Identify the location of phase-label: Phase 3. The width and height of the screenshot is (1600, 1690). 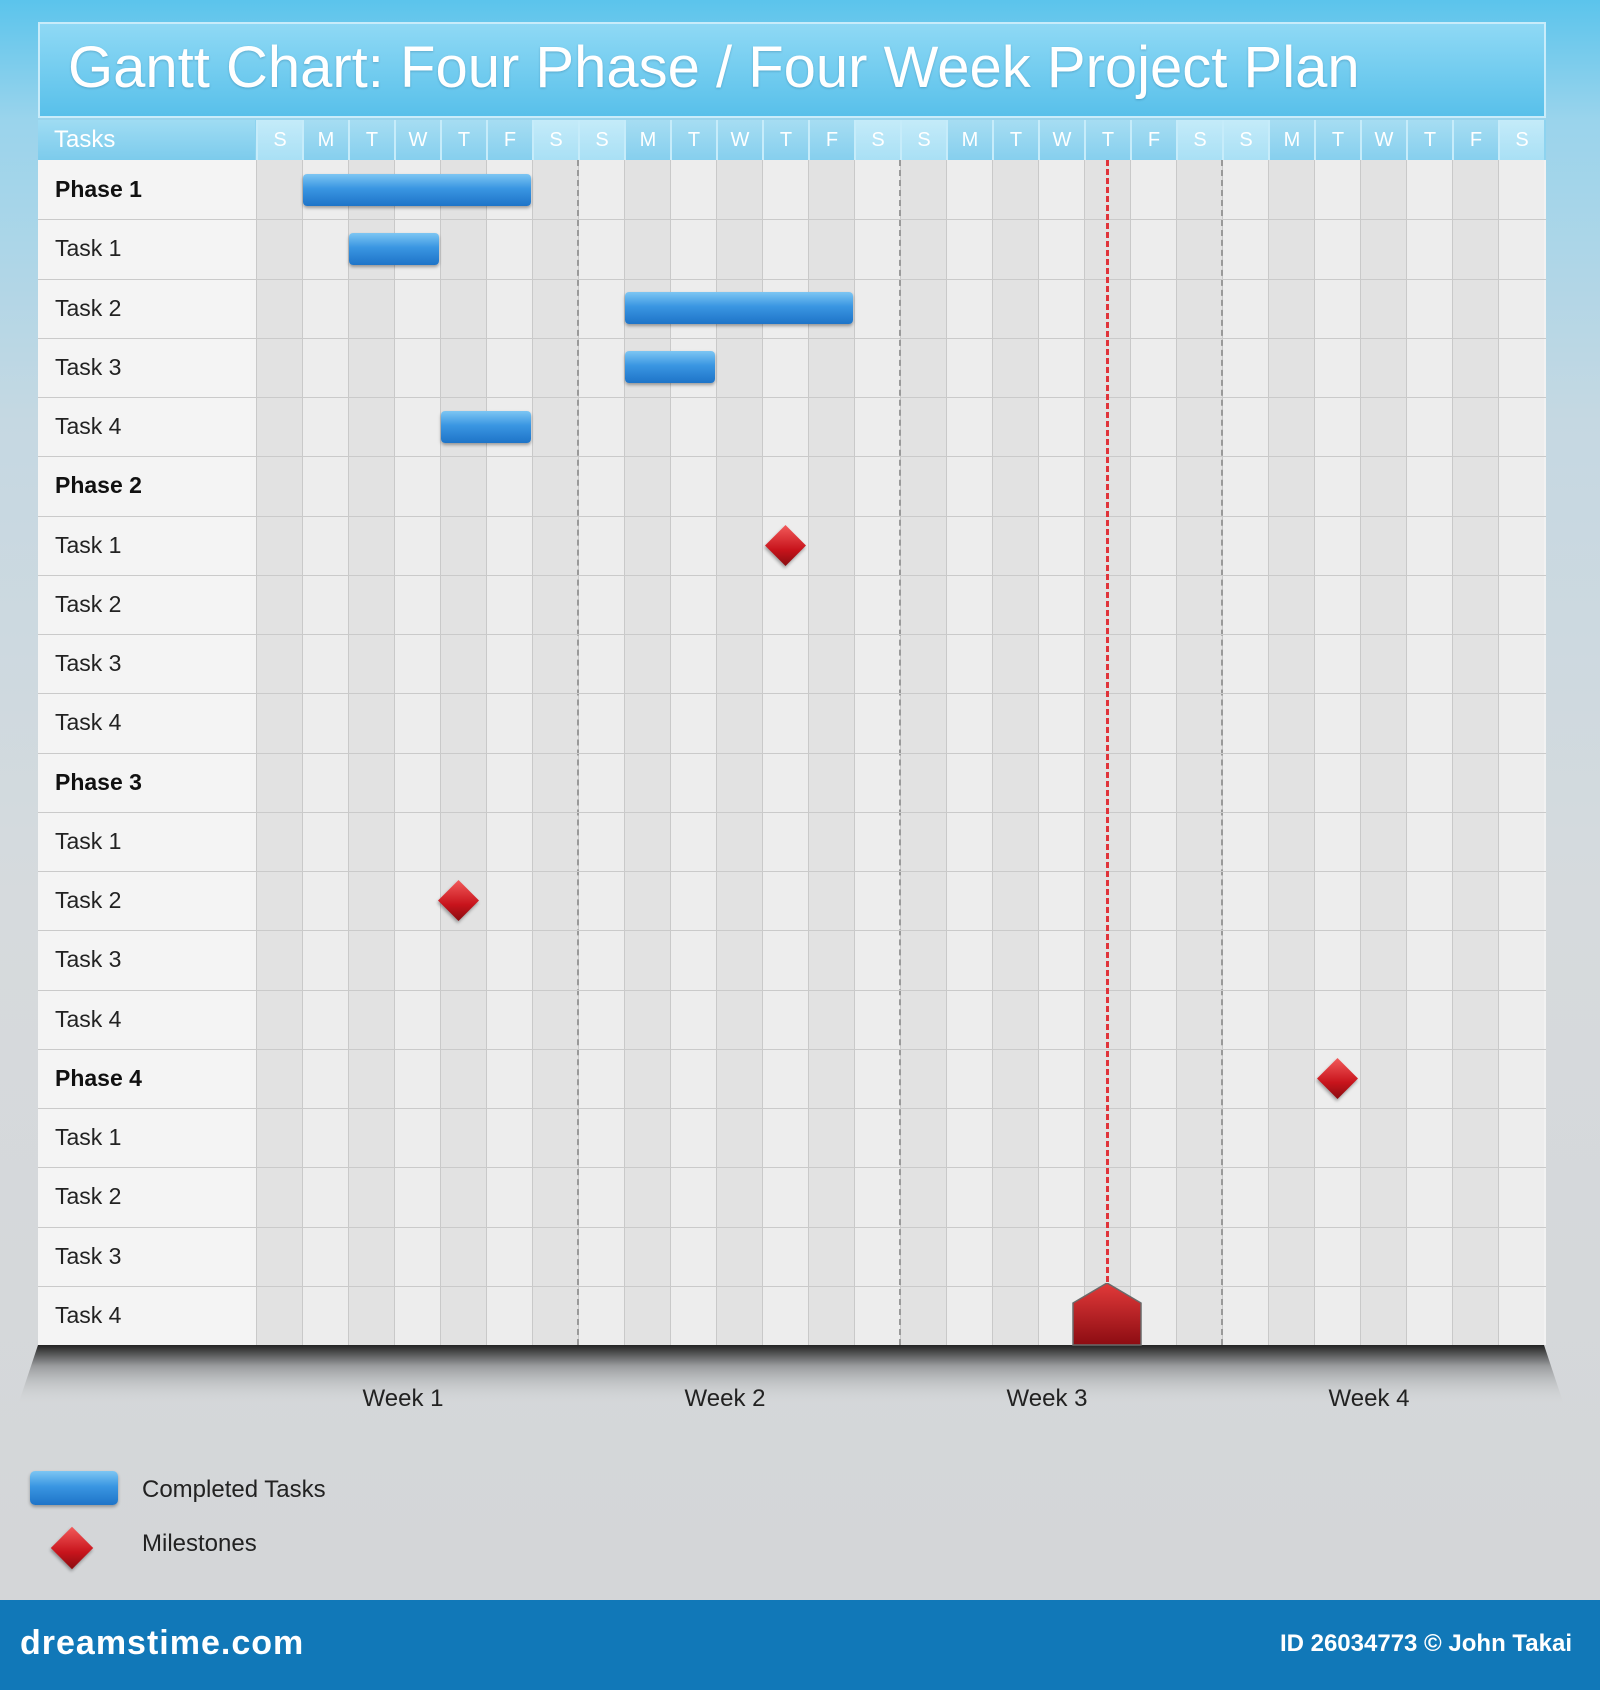
(98, 782).